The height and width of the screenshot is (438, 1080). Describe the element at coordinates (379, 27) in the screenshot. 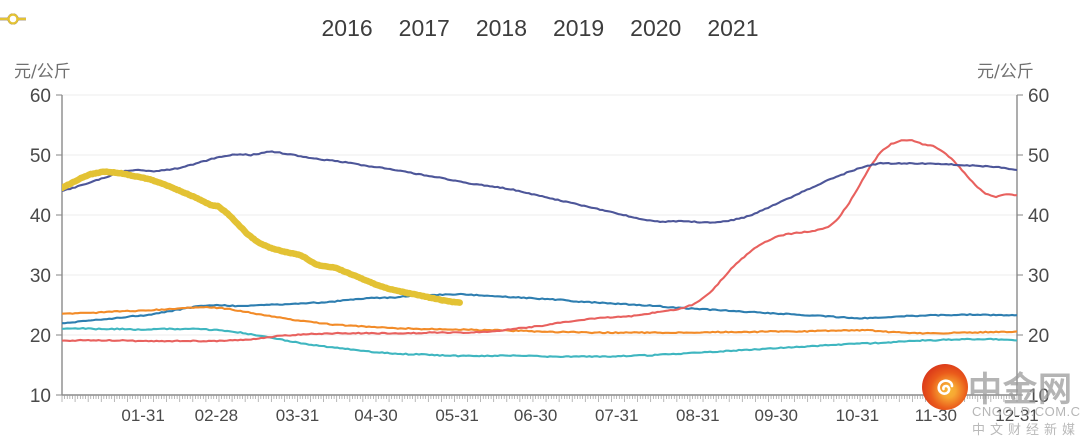

I see `legend-item-2021: 2021` at that location.